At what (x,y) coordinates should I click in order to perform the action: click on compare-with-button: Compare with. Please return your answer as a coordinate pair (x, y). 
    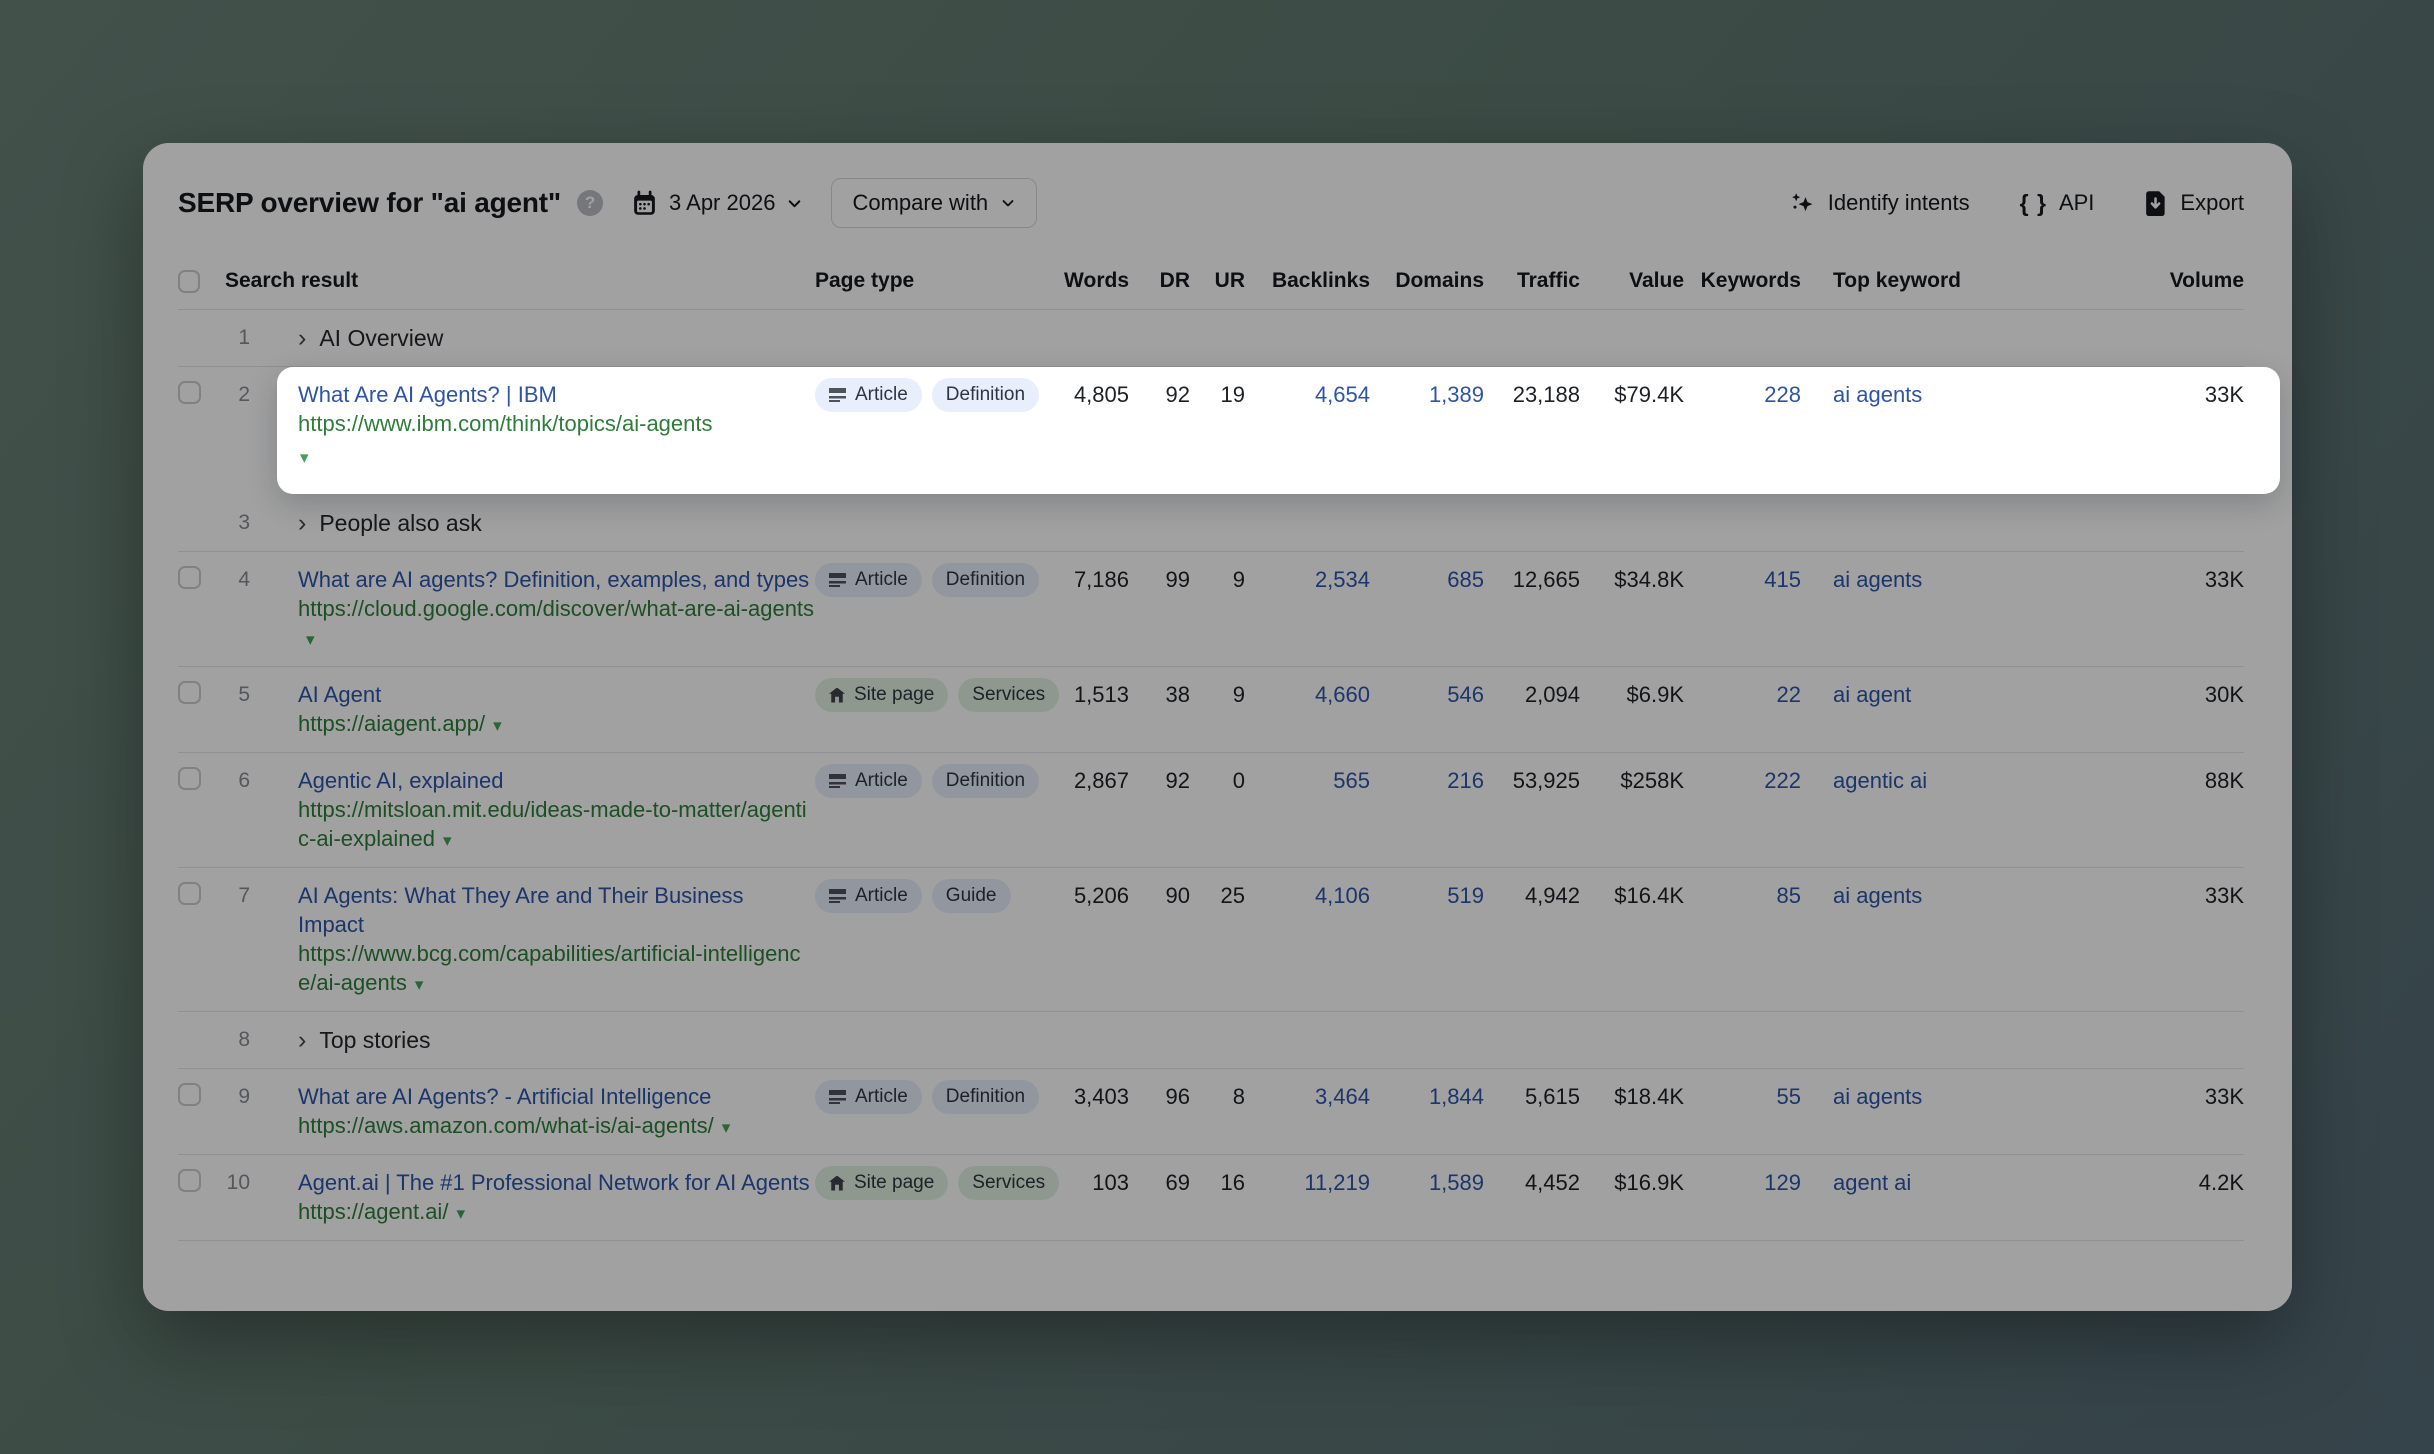
    Looking at the image, I should click on (934, 203).